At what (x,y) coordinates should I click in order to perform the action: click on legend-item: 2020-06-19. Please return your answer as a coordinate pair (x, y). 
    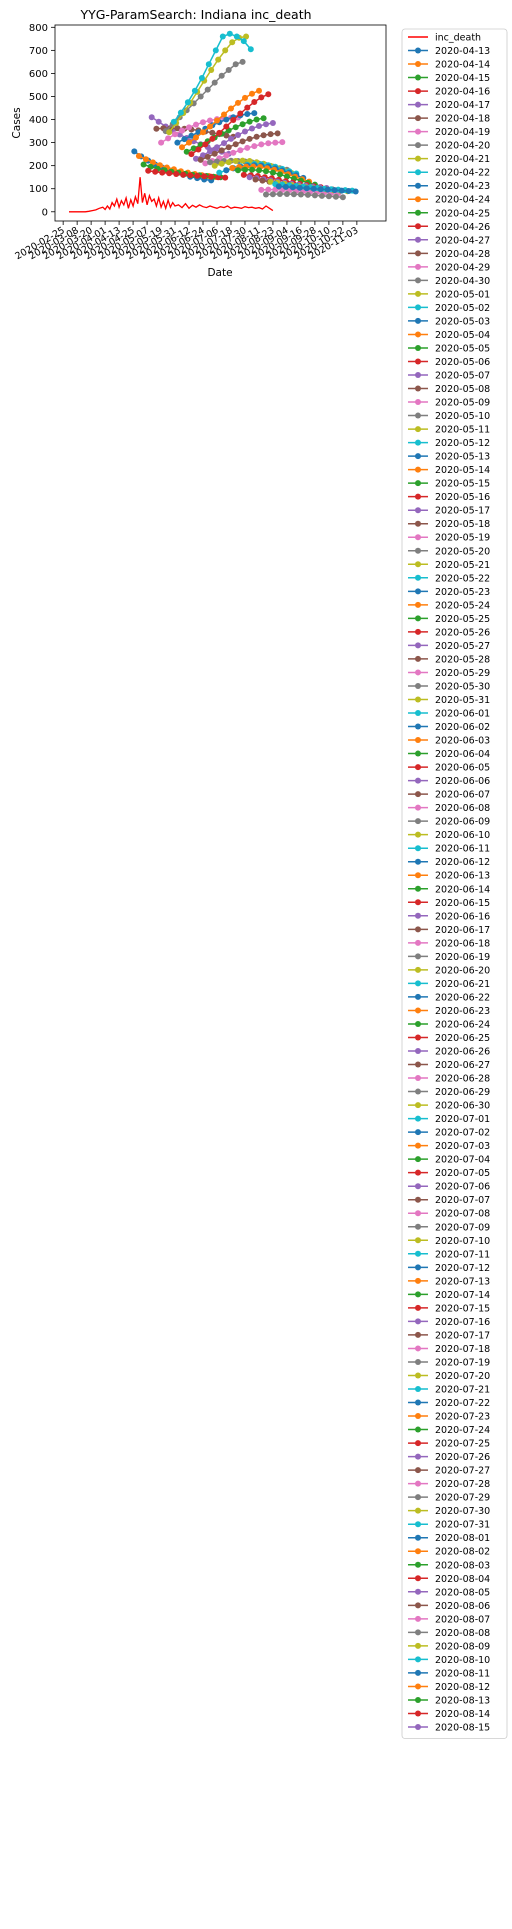
    Looking at the image, I should click on (449, 957).